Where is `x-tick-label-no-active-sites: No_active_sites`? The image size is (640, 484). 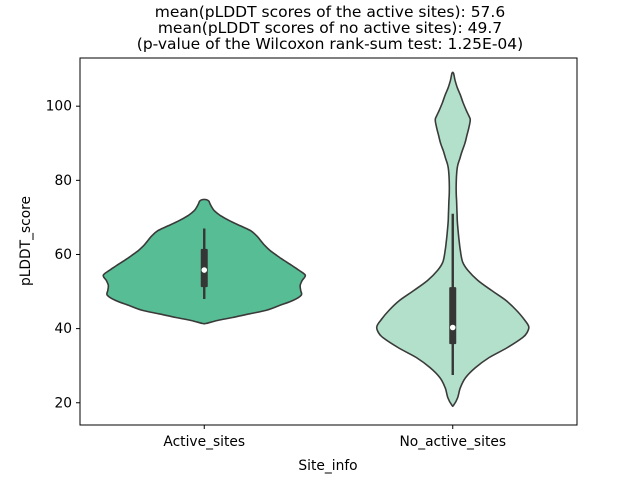 x-tick-label-no-active-sites: No_active_sites is located at coordinates (452, 442).